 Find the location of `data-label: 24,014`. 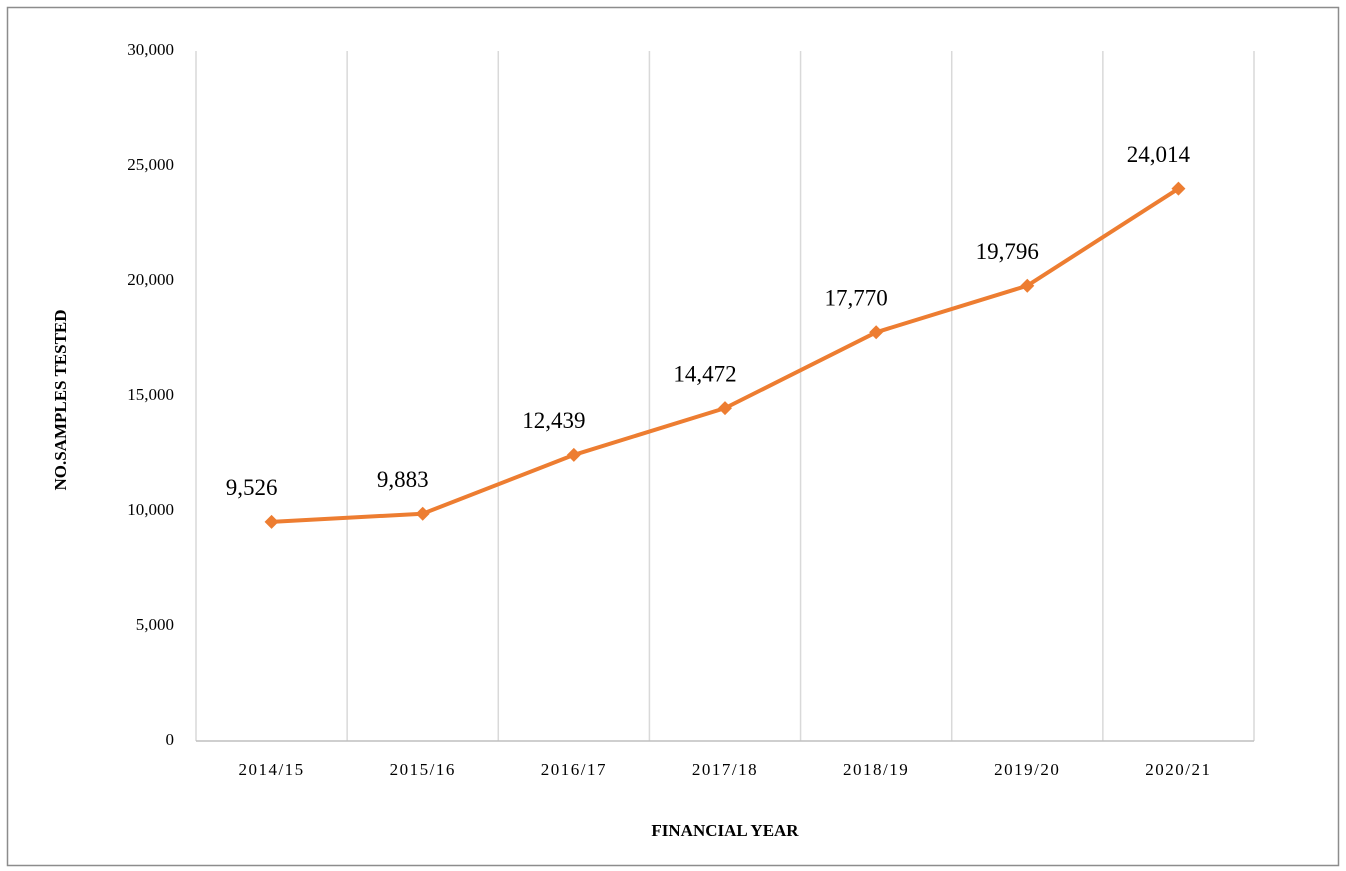

data-label: 24,014 is located at coordinates (1159, 154).